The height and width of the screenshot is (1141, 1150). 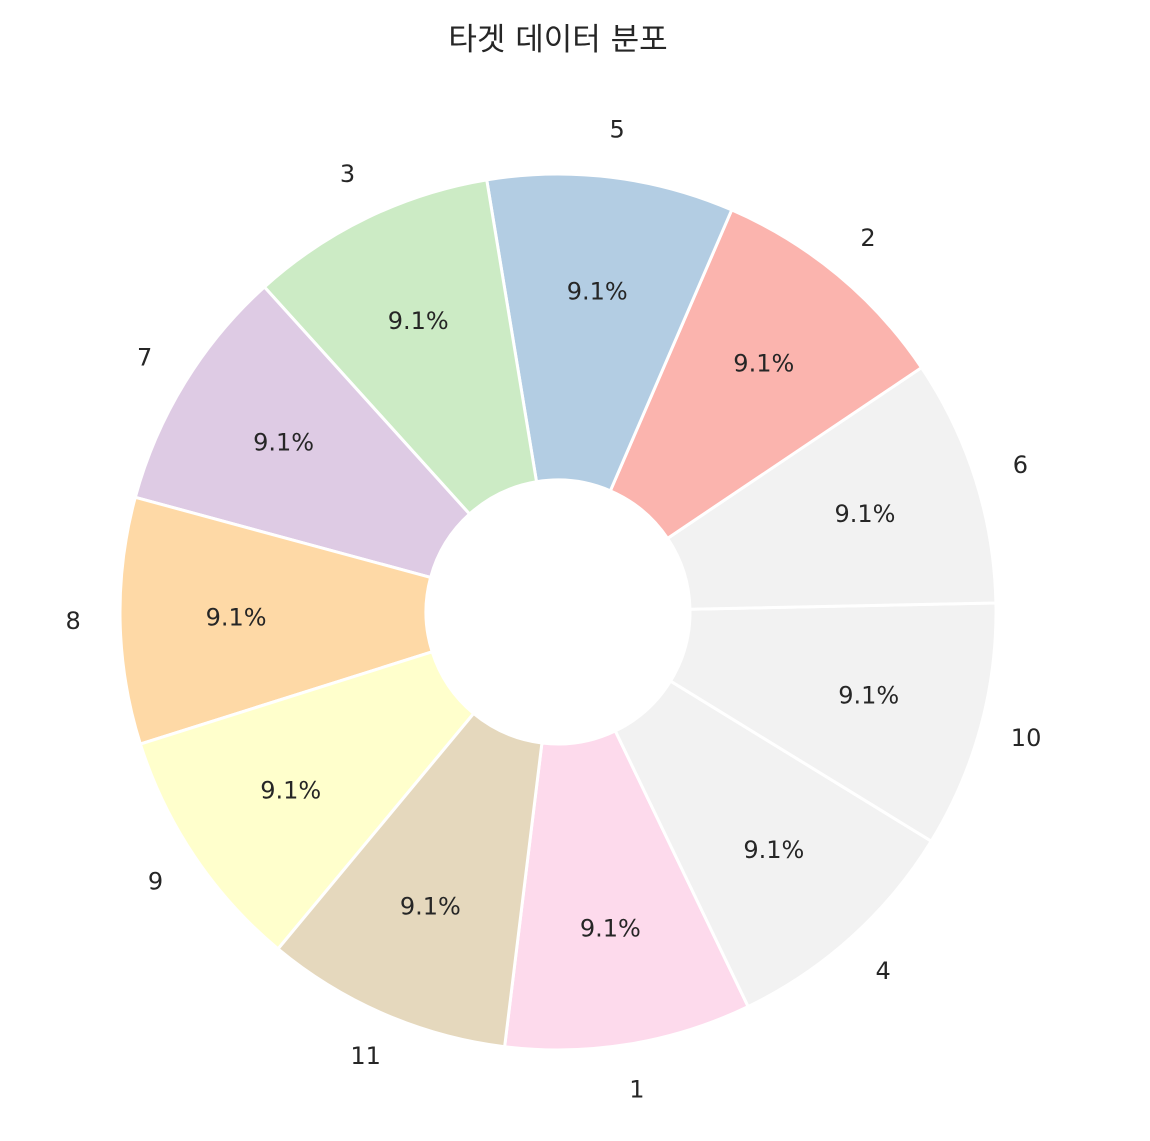 What do you see at coordinates (418, 321) in the screenshot?
I see `percent-label-3: 9.1%` at bounding box center [418, 321].